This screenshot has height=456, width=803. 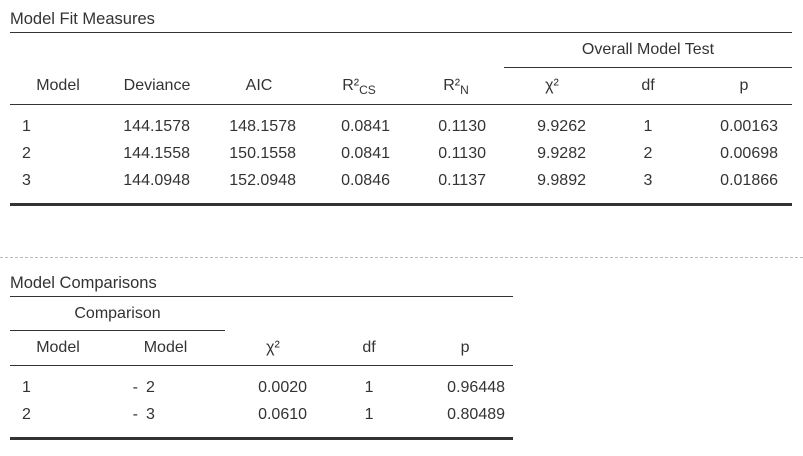 I want to click on col-header-r2cs: R²CS, so click(x=359, y=86).